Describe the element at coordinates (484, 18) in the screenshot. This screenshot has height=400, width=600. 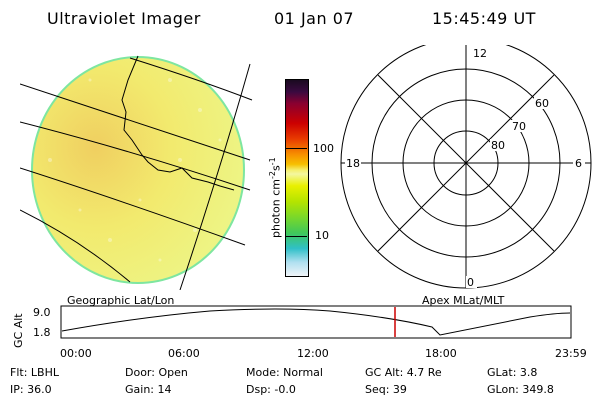
I see `time-label: 15:45:49 UT` at that location.